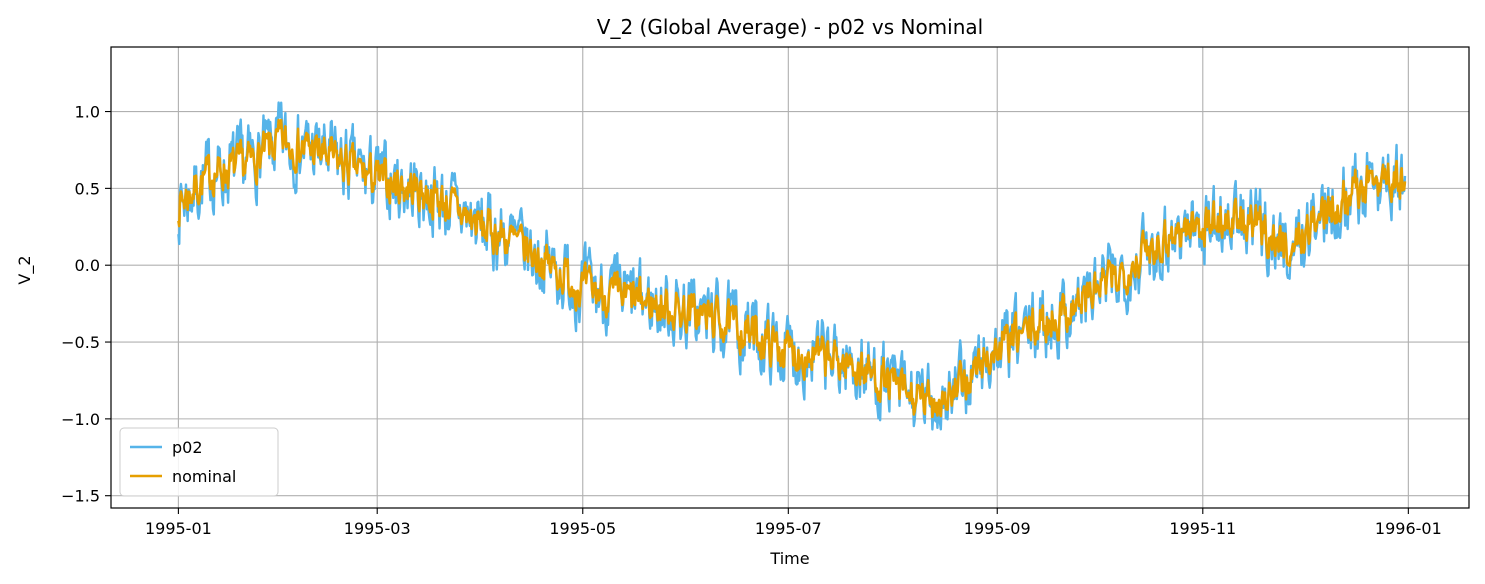 The image size is (1485, 584). What do you see at coordinates (1408, 528) in the screenshot?
I see `x-tick-label: 1996-01` at bounding box center [1408, 528].